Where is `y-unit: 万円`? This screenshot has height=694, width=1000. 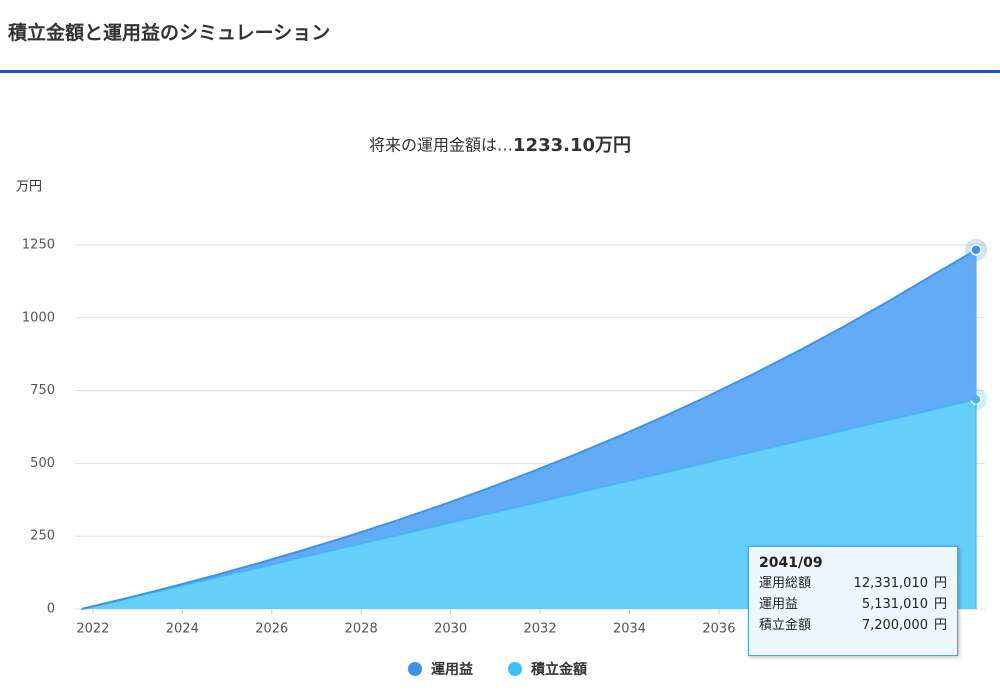
y-unit: 万円 is located at coordinates (29, 187).